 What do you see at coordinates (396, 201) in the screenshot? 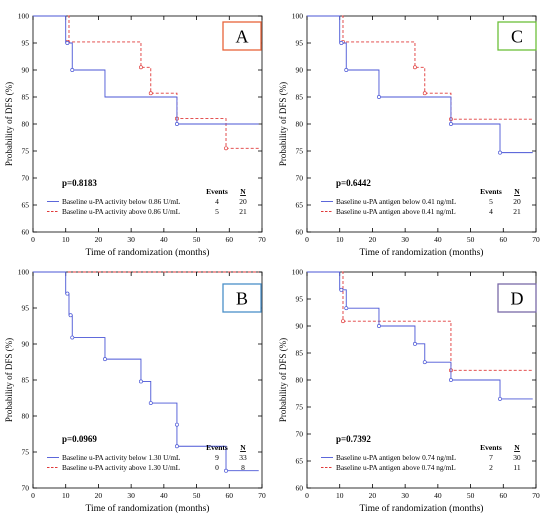
I see `legend-entry-label: Baseline u-PA antigen below 0.41 ng/mL` at bounding box center [396, 201].